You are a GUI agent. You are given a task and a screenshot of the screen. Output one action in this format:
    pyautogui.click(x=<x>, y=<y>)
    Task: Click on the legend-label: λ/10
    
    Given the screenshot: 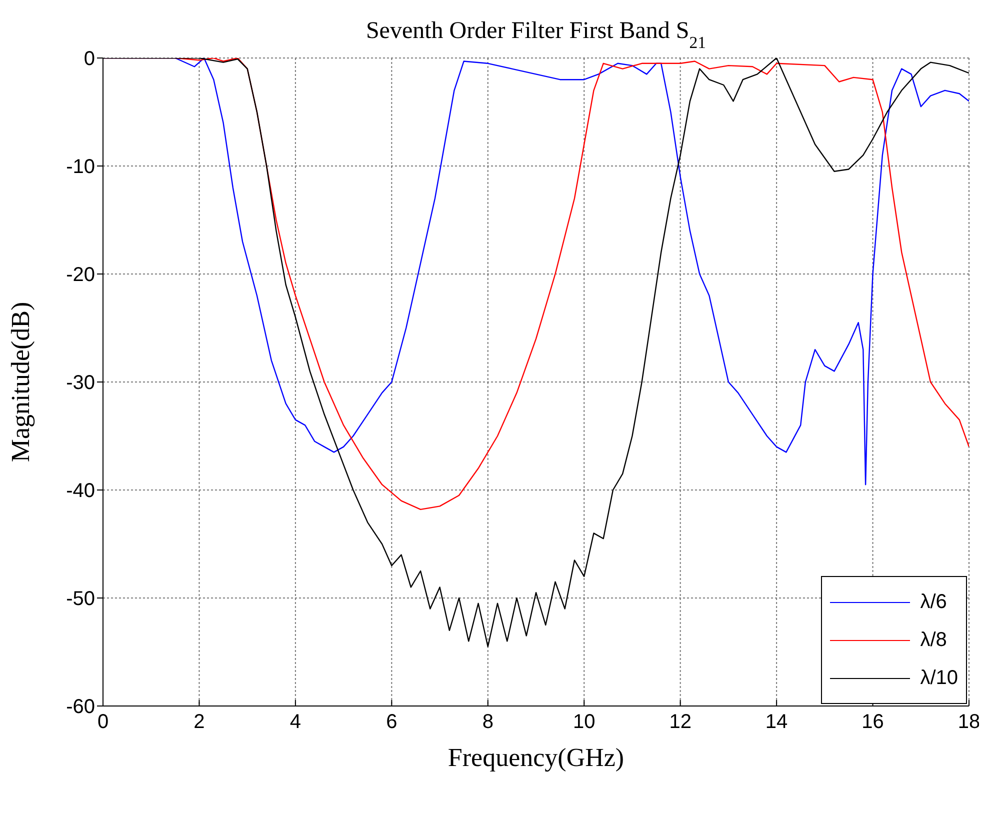 What is the action you would take?
    pyautogui.click(x=939, y=678)
    